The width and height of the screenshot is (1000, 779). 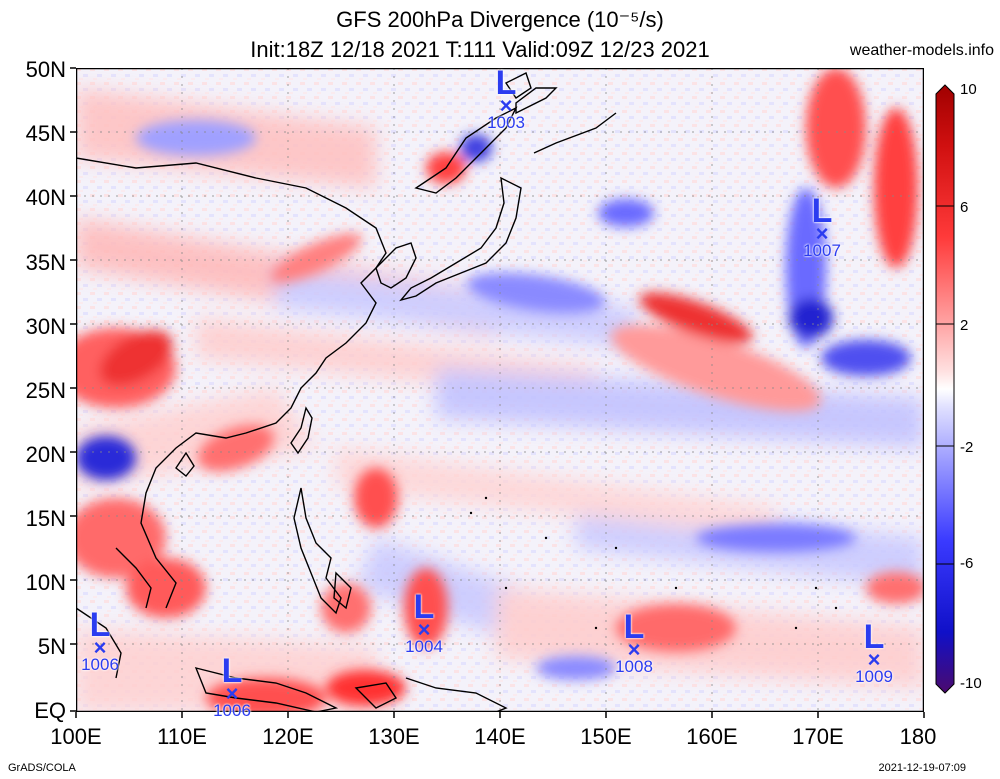 I want to click on map-title: GFS 200hPa Divergence (10⁻⁵/s), so click(x=500, y=19).